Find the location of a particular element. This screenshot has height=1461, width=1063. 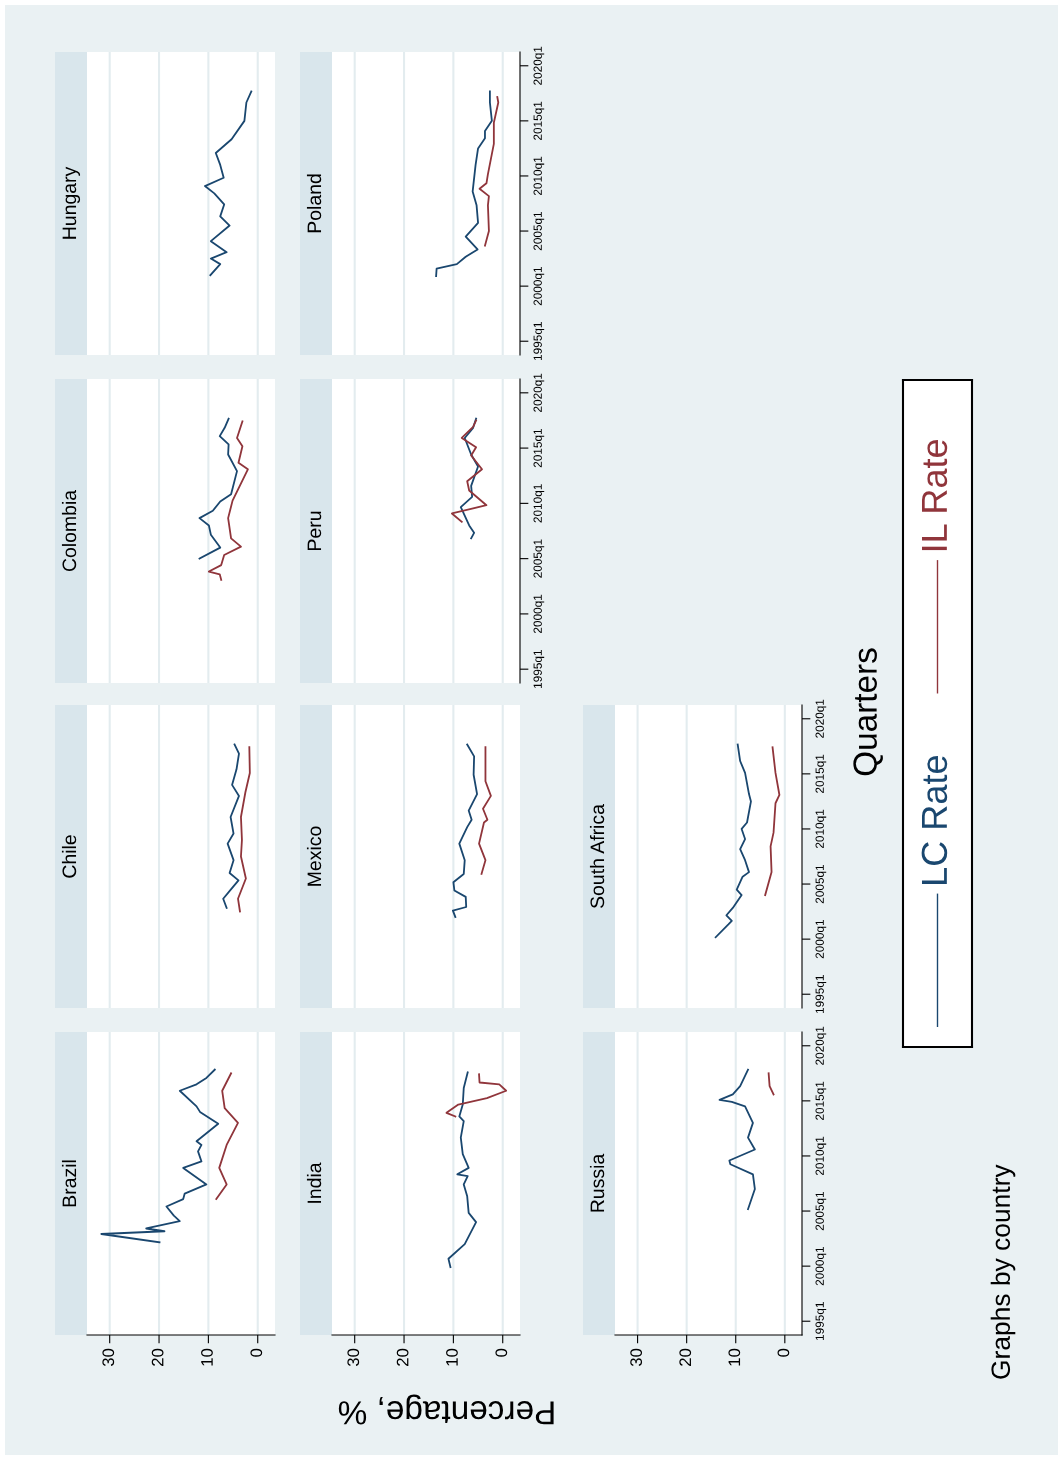

text: Peru is located at coordinates (314, 530).